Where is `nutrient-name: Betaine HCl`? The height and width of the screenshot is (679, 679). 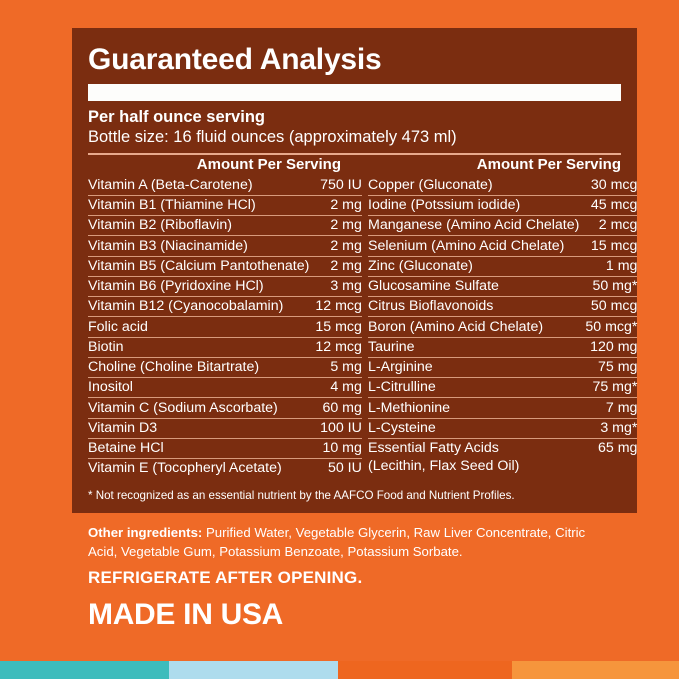
nutrient-name: Betaine HCl is located at coordinates (199, 449).